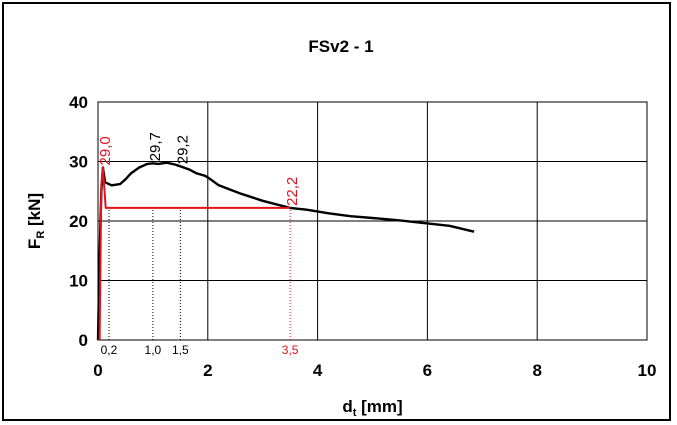 The height and width of the screenshot is (425, 677). Describe the element at coordinates (153, 350) in the screenshot. I see `marker-label: 1,0` at that location.